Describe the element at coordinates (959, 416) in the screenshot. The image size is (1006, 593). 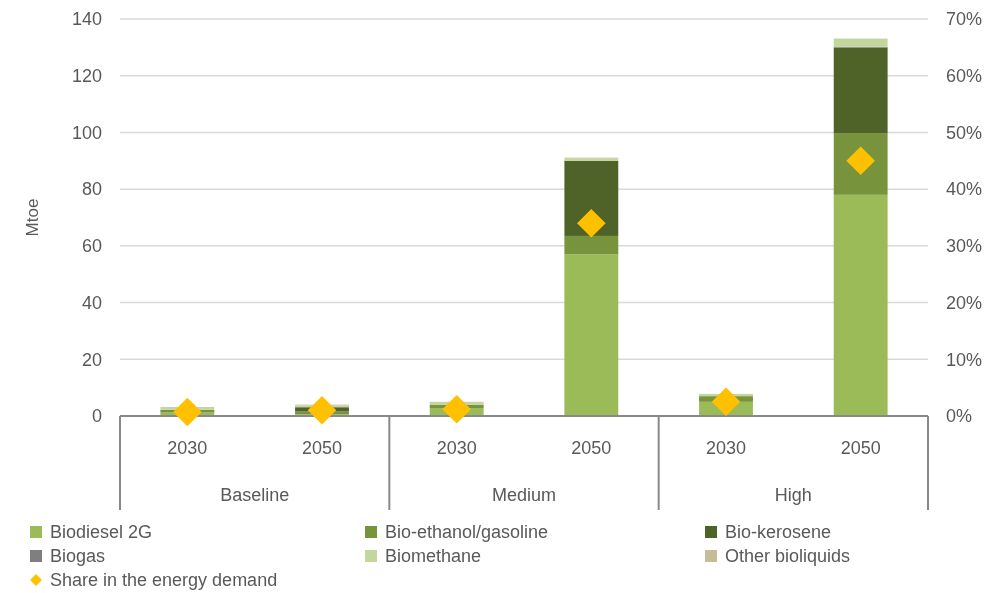
I see `y2-tick-label: 0%` at that location.